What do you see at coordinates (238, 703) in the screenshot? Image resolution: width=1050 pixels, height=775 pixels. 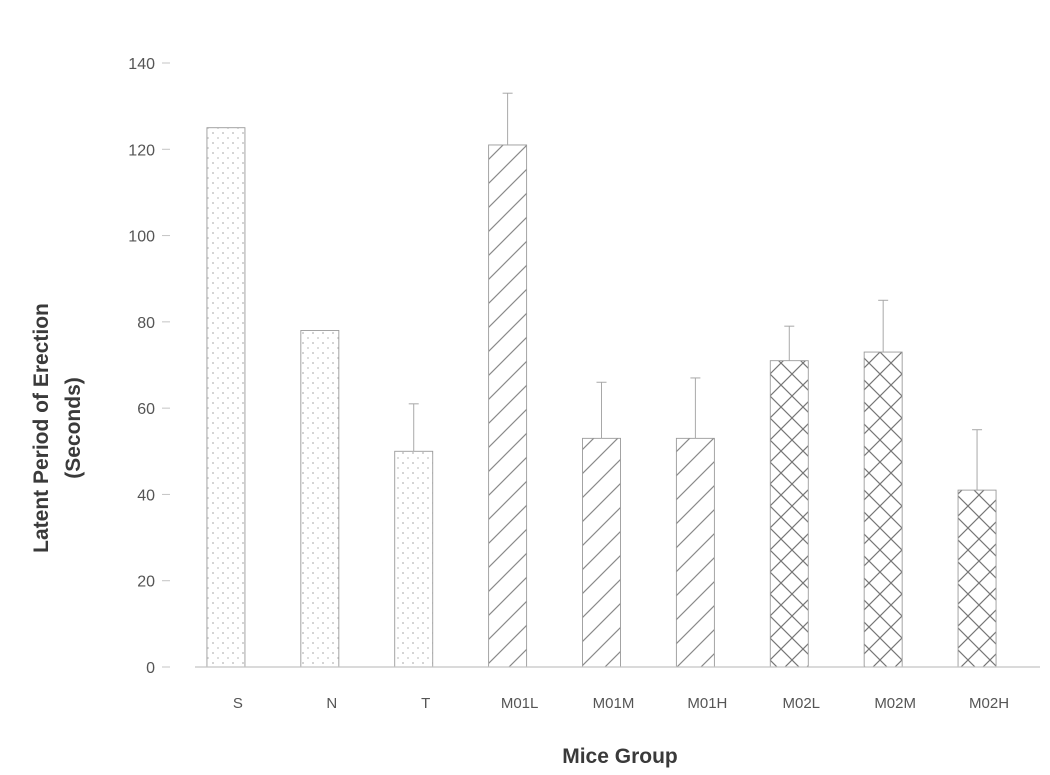 I see `x-tick-label: S` at bounding box center [238, 703].